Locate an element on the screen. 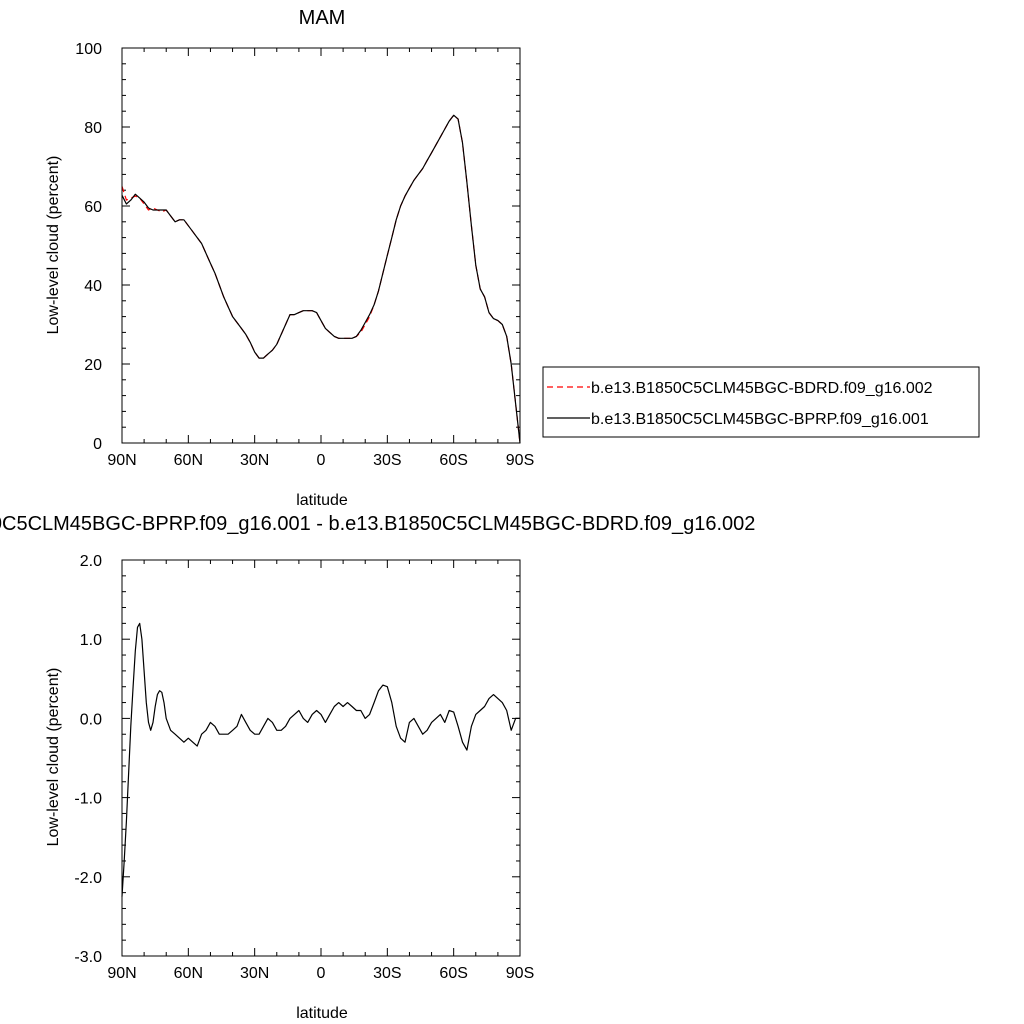  bottom-x-tick-label: 60S is located at coordinates (453, 973).